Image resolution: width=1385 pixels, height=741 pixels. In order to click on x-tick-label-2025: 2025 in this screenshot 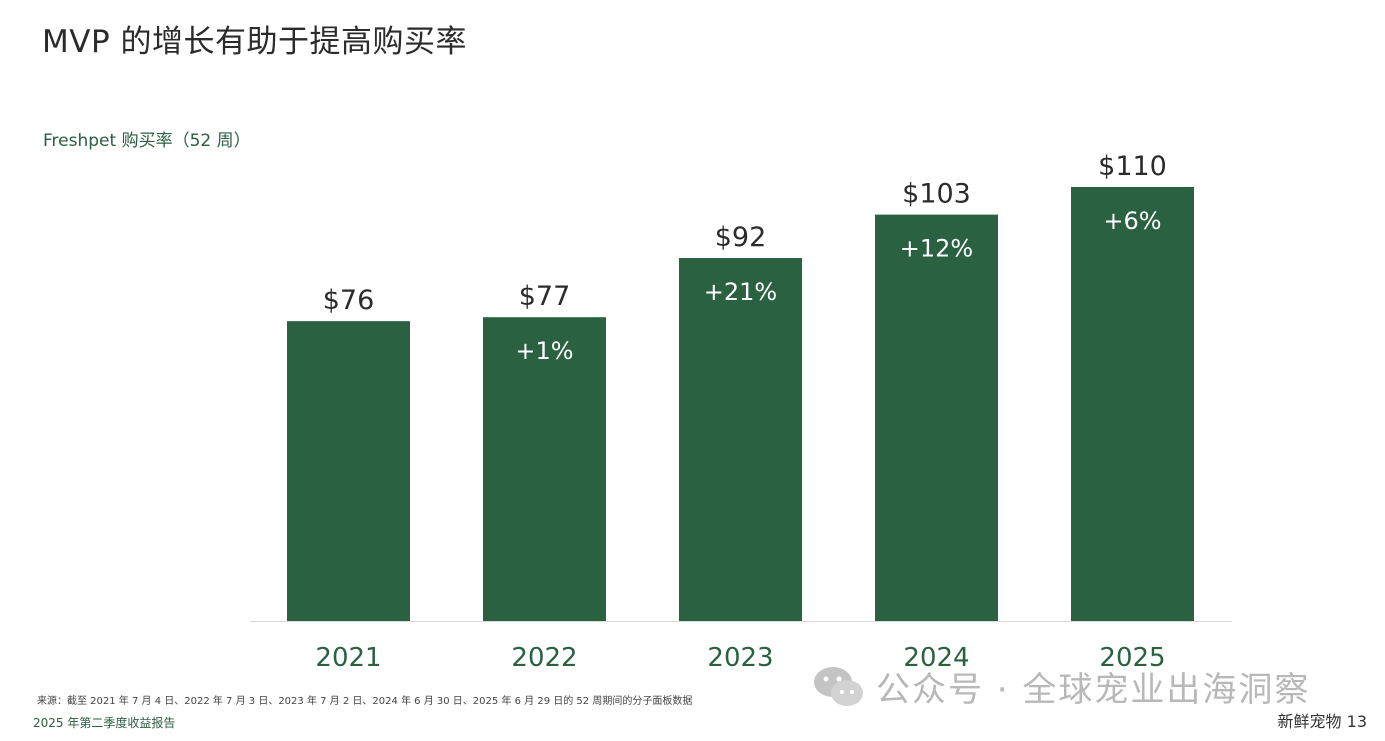, I will do `click(1132, 658)`.